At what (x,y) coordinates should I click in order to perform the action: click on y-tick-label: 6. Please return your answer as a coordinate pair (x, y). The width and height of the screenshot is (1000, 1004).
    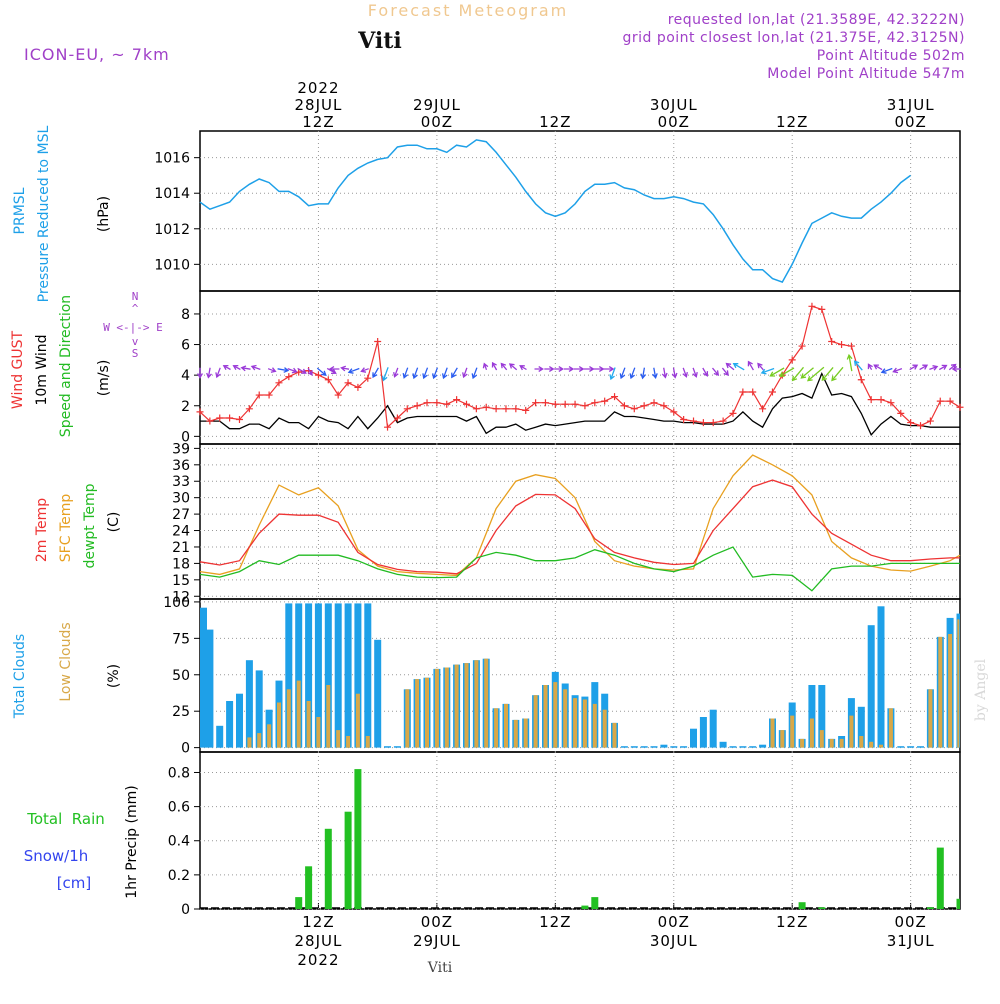
    Looking at the image, I should click on (185, 346).